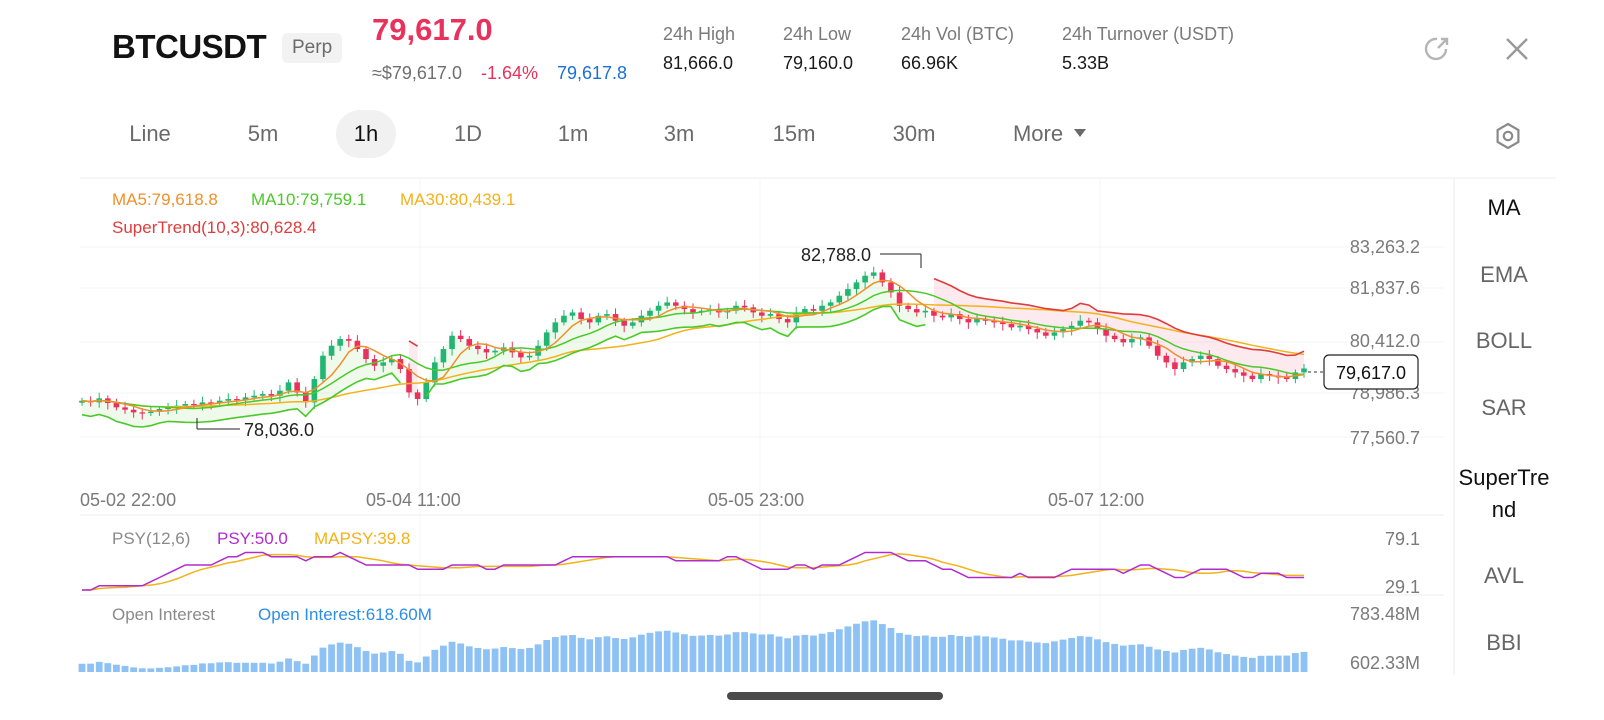  What do you see at coordinates (1038, 133) in the screenshot?
I see `tab-more: More` at bounding box center [1038, 133].